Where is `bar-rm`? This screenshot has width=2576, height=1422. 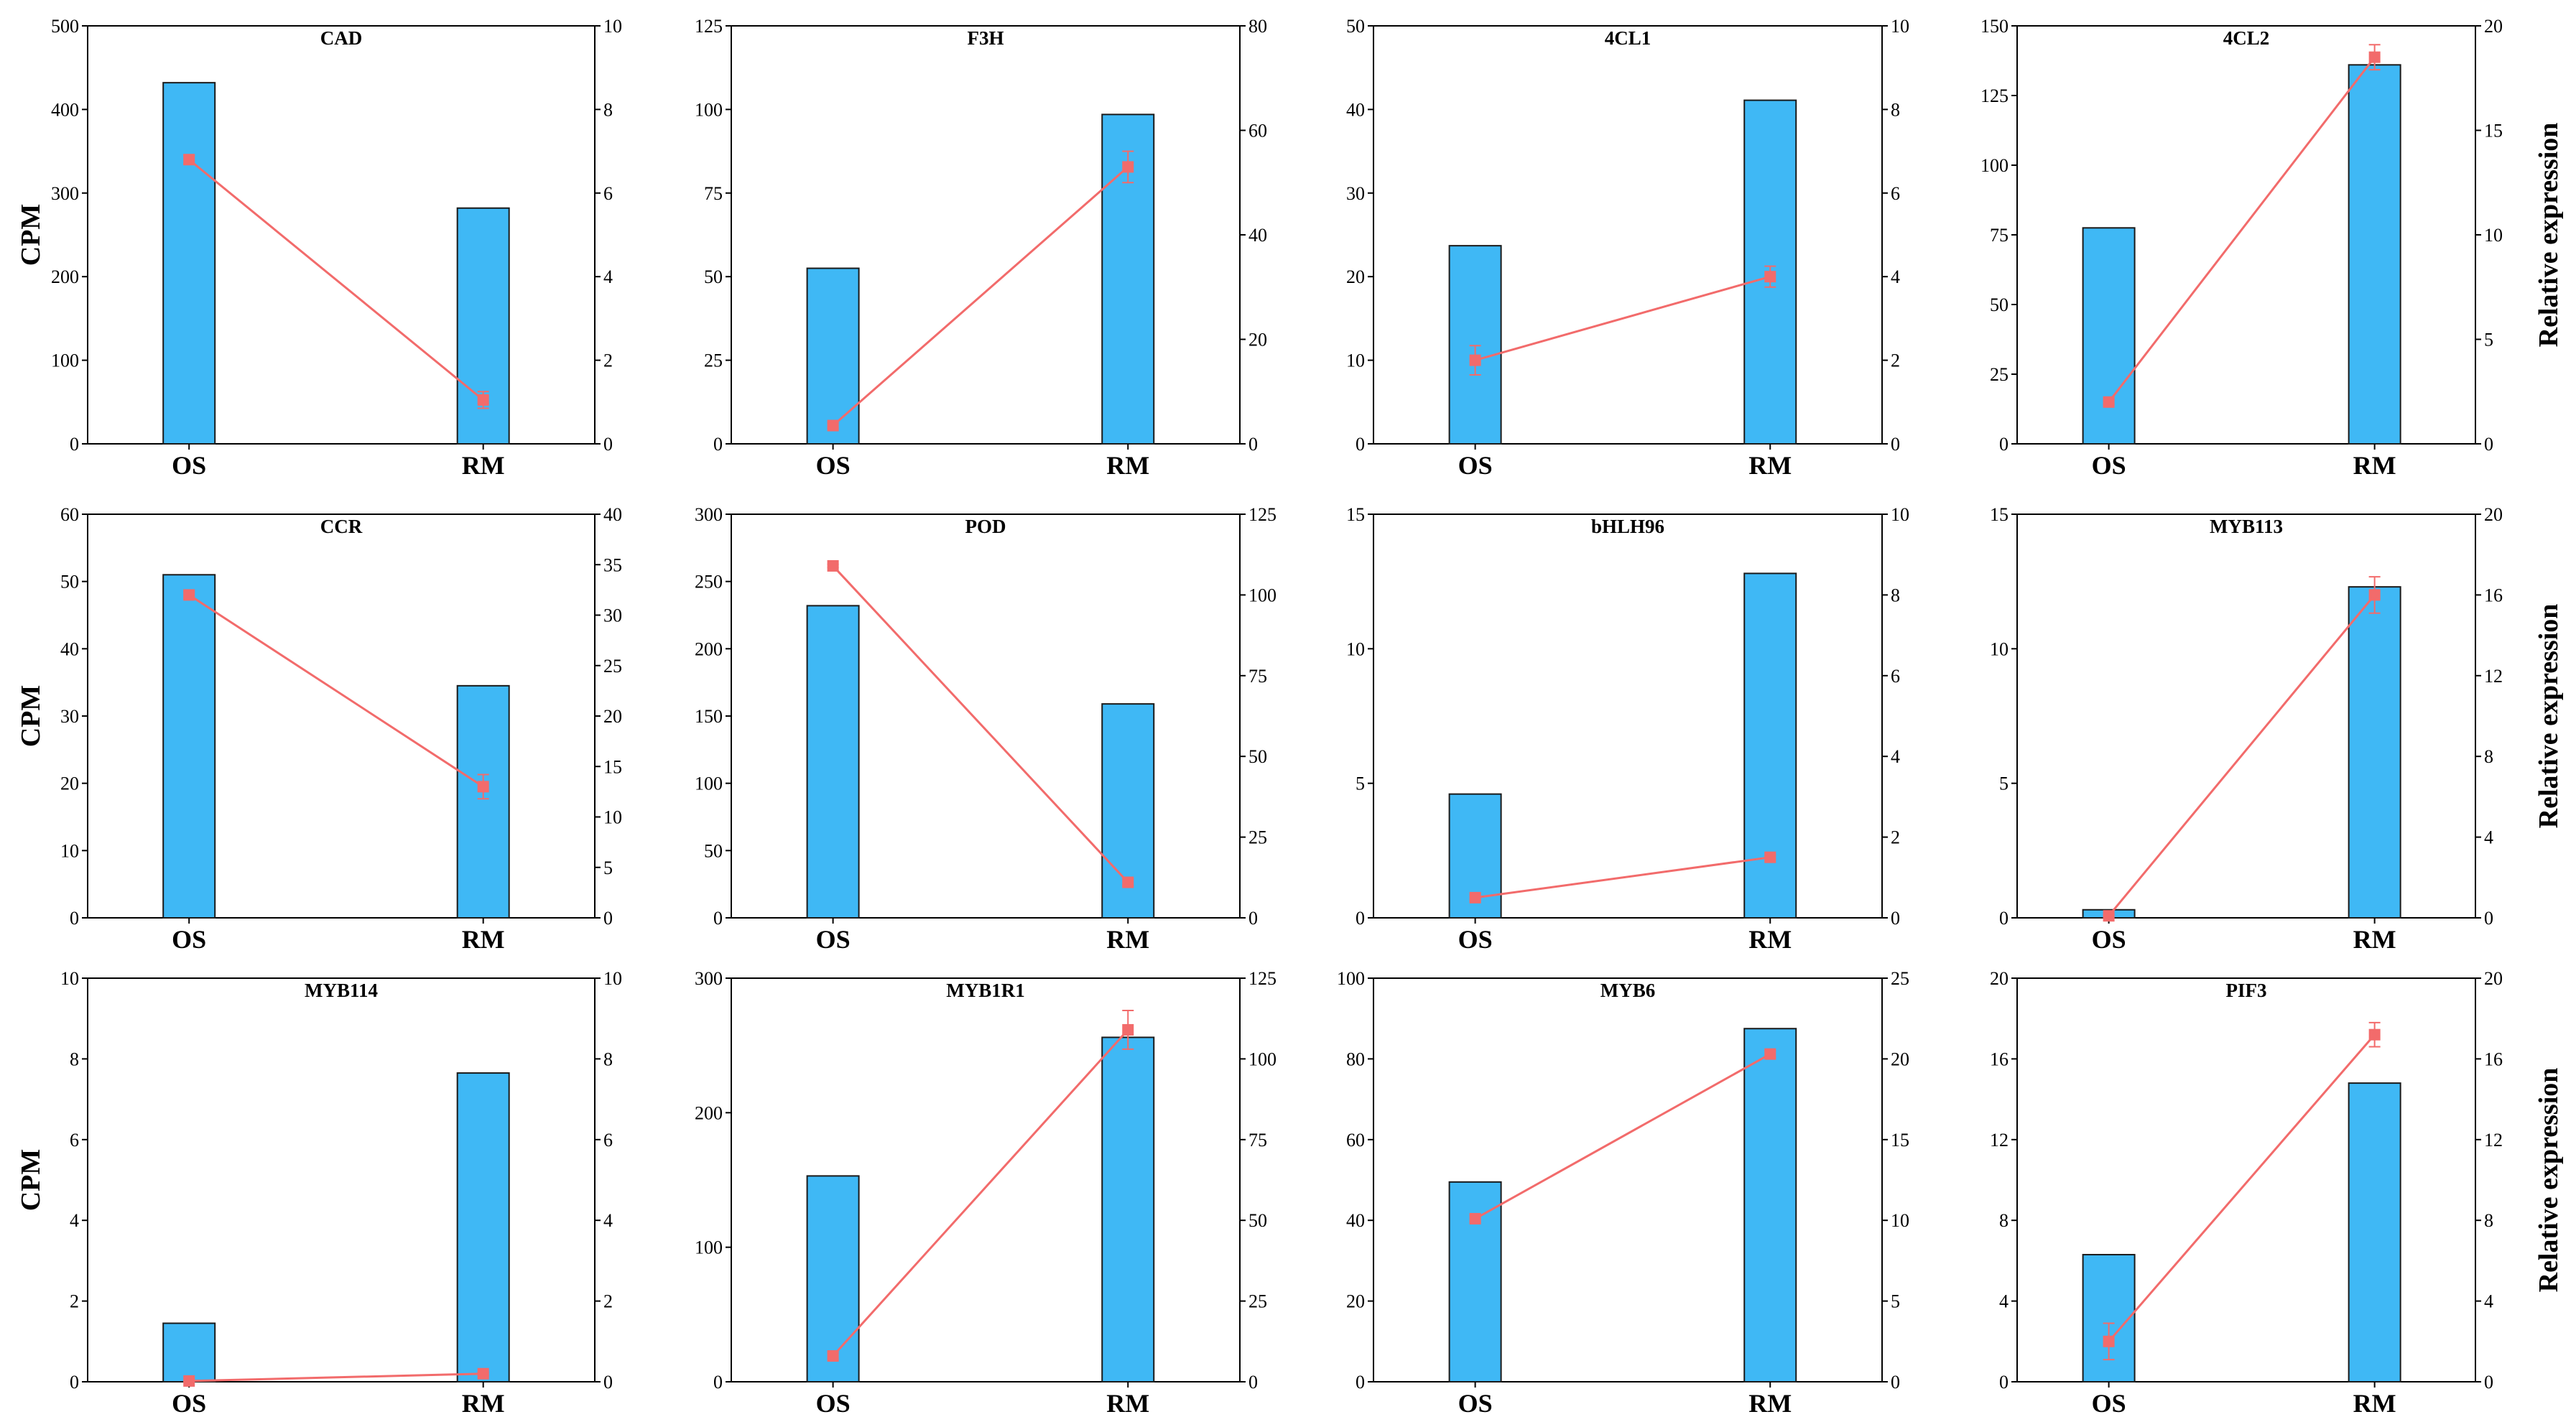
bar-rm is located at coordinates (483, 801).